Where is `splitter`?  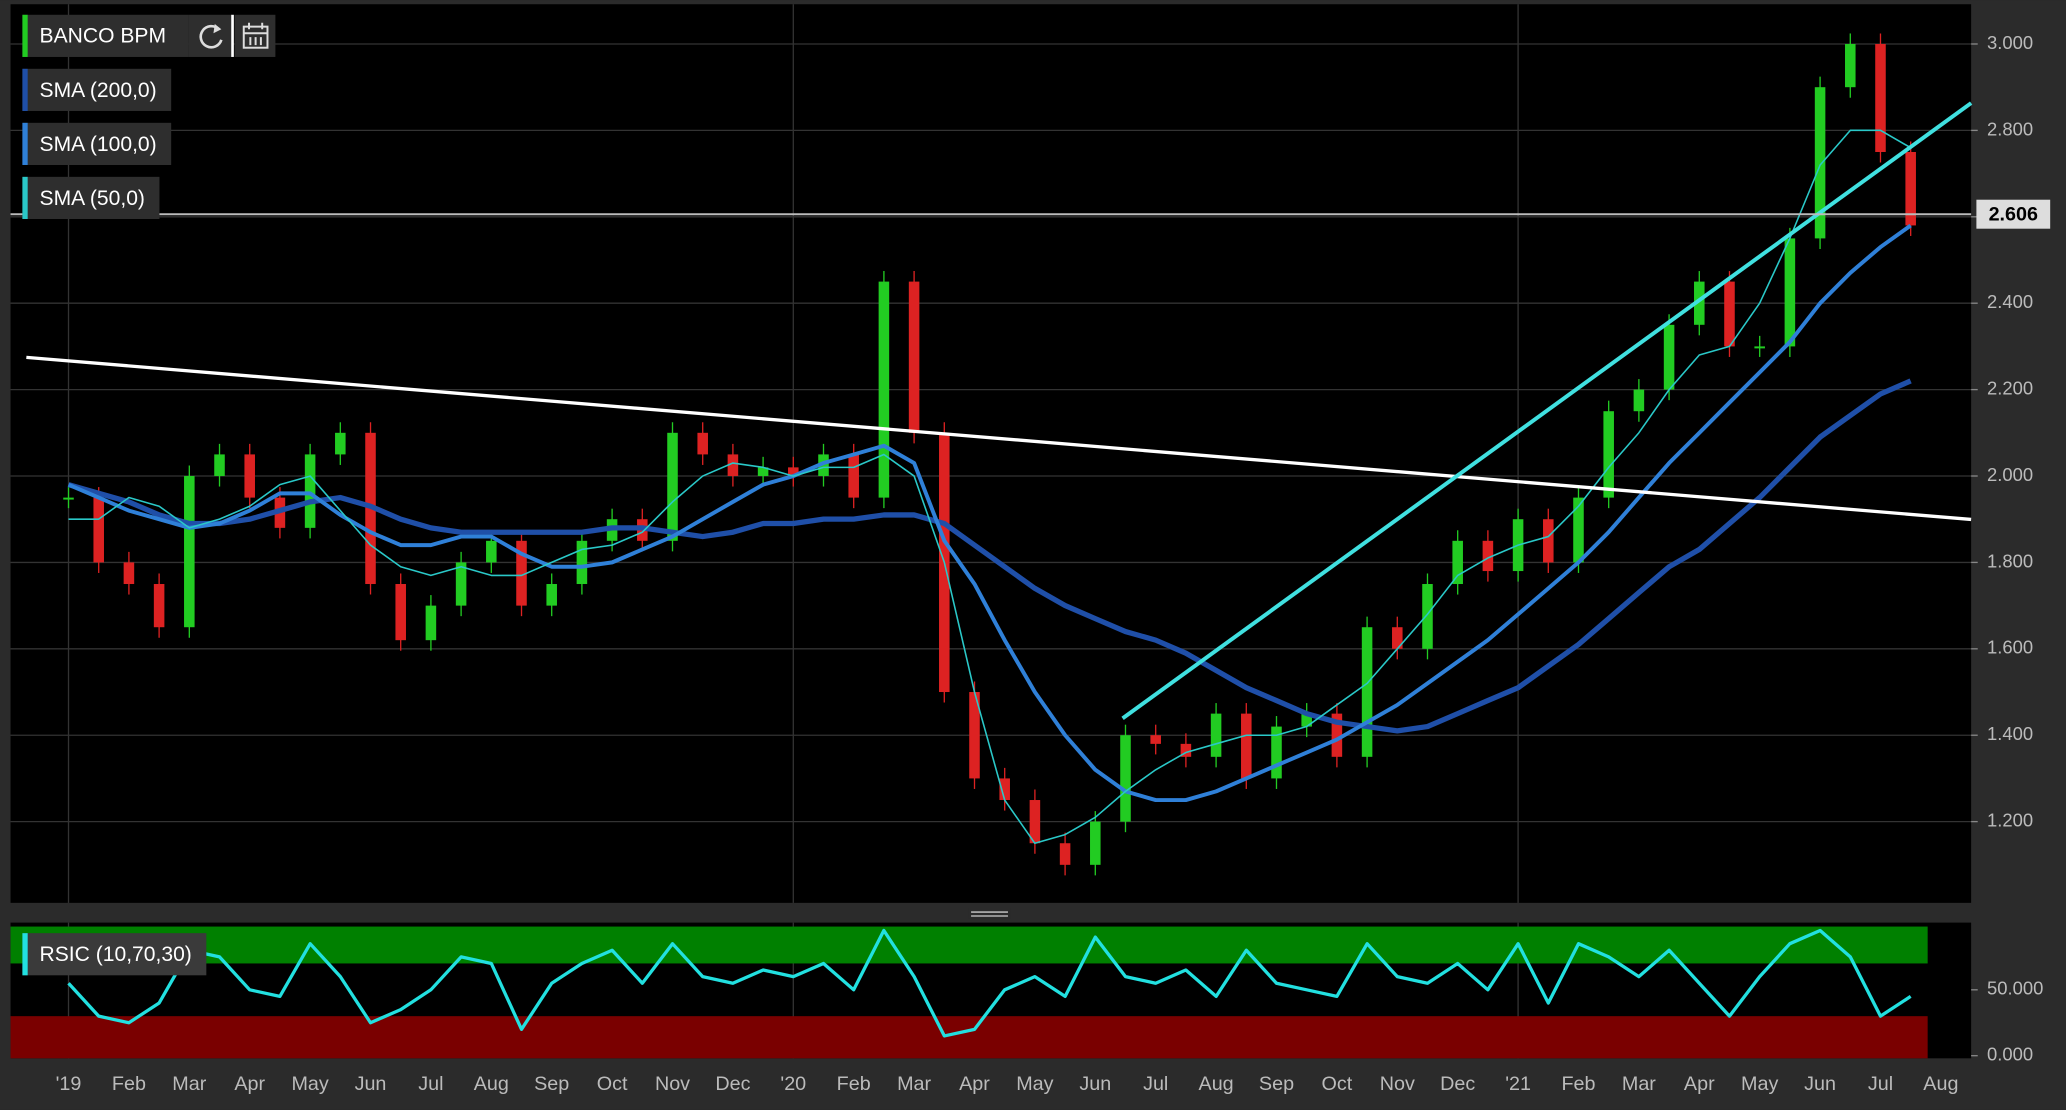 splitter is located at coordinates (989, 913).